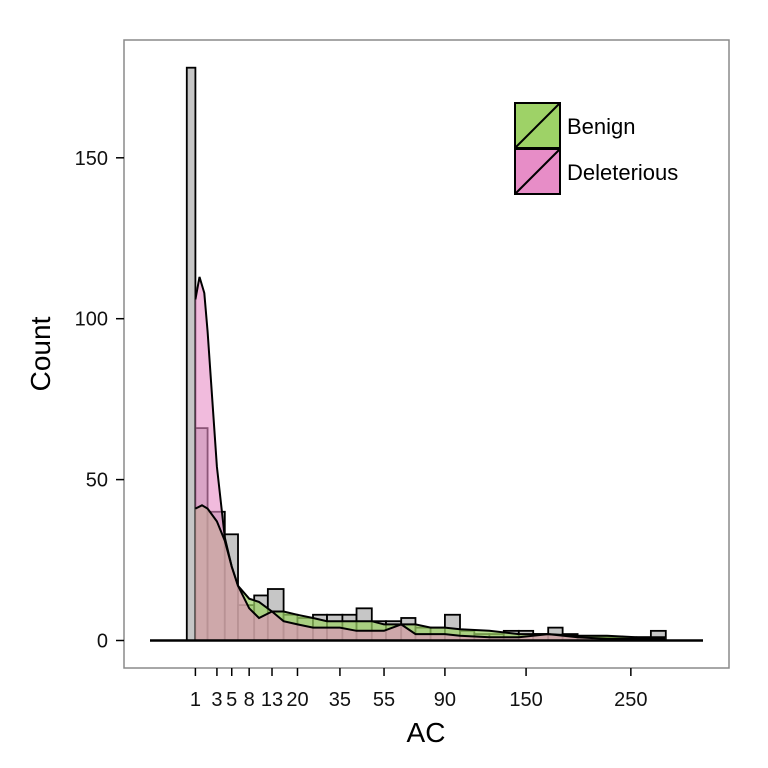 The width and height of the screenshot is (768, 768). Describe the element at coordinates (384, 700) in the screenshot. I see `x-tick-label: 55` at that location.